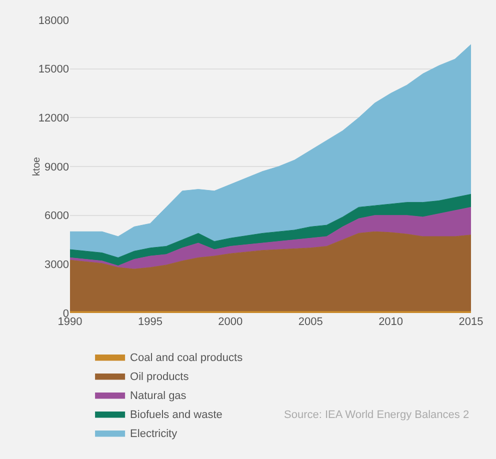 The height and width of the screenshot is (459, 496). What do you see at coordinates (377, 415) in the screenshot?
I see `source-note: Source: IEA World Energy Balances 2` at bounding box center [377, 415].